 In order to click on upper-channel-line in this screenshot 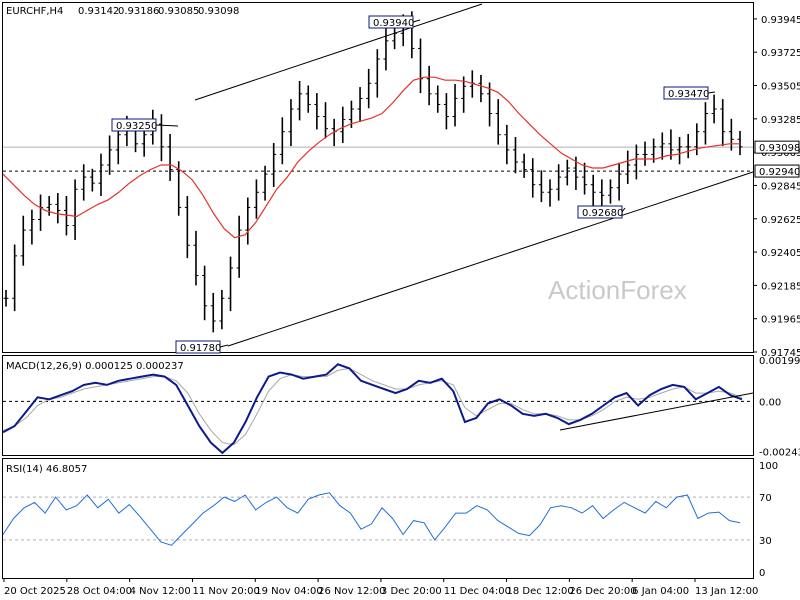, I will do `click(338, 52)`.